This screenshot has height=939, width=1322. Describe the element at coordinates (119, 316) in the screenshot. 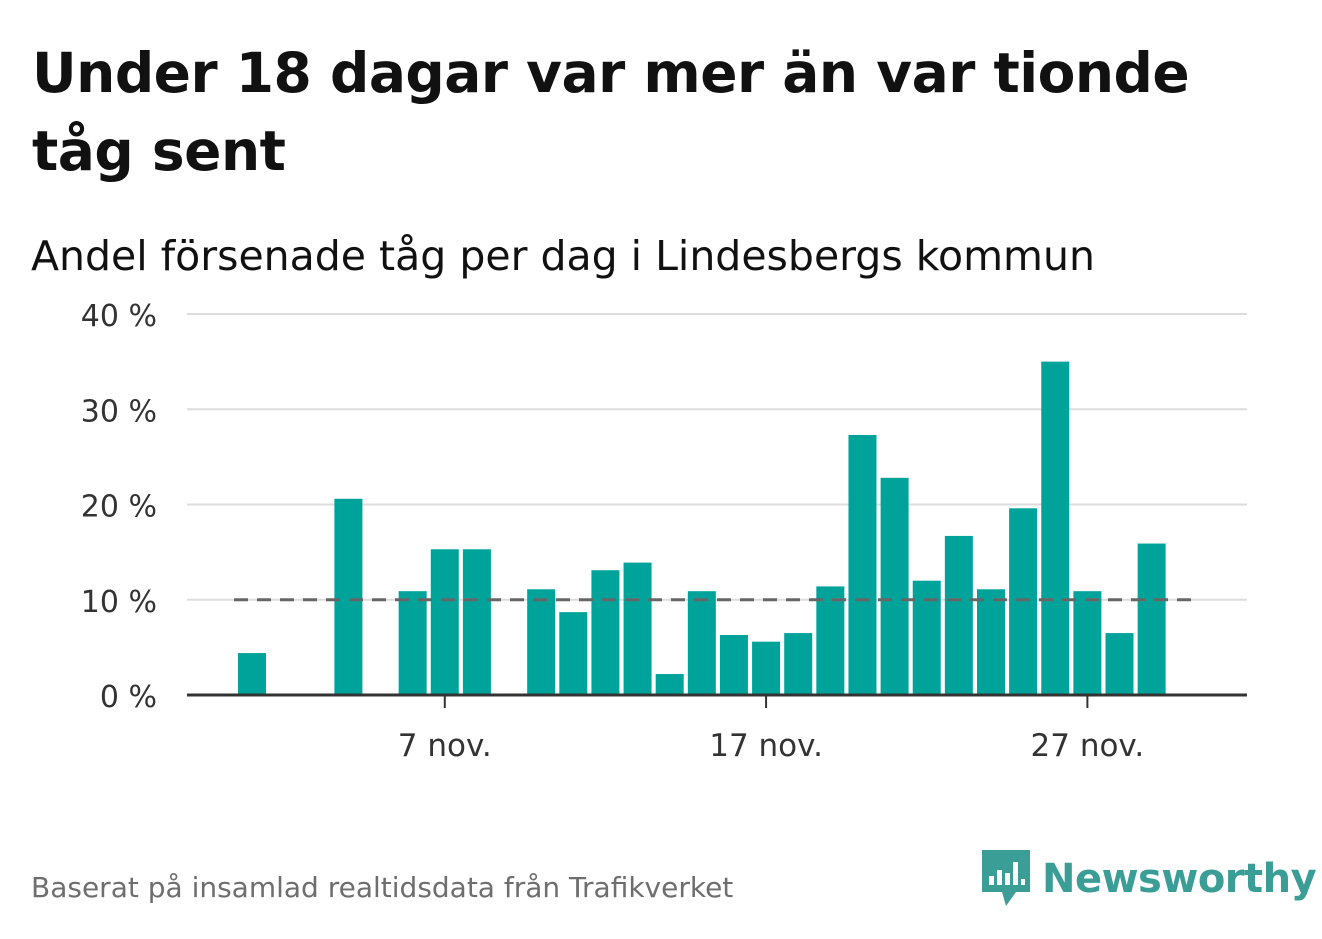

I see `y-tick-label: 40 %` at that location.